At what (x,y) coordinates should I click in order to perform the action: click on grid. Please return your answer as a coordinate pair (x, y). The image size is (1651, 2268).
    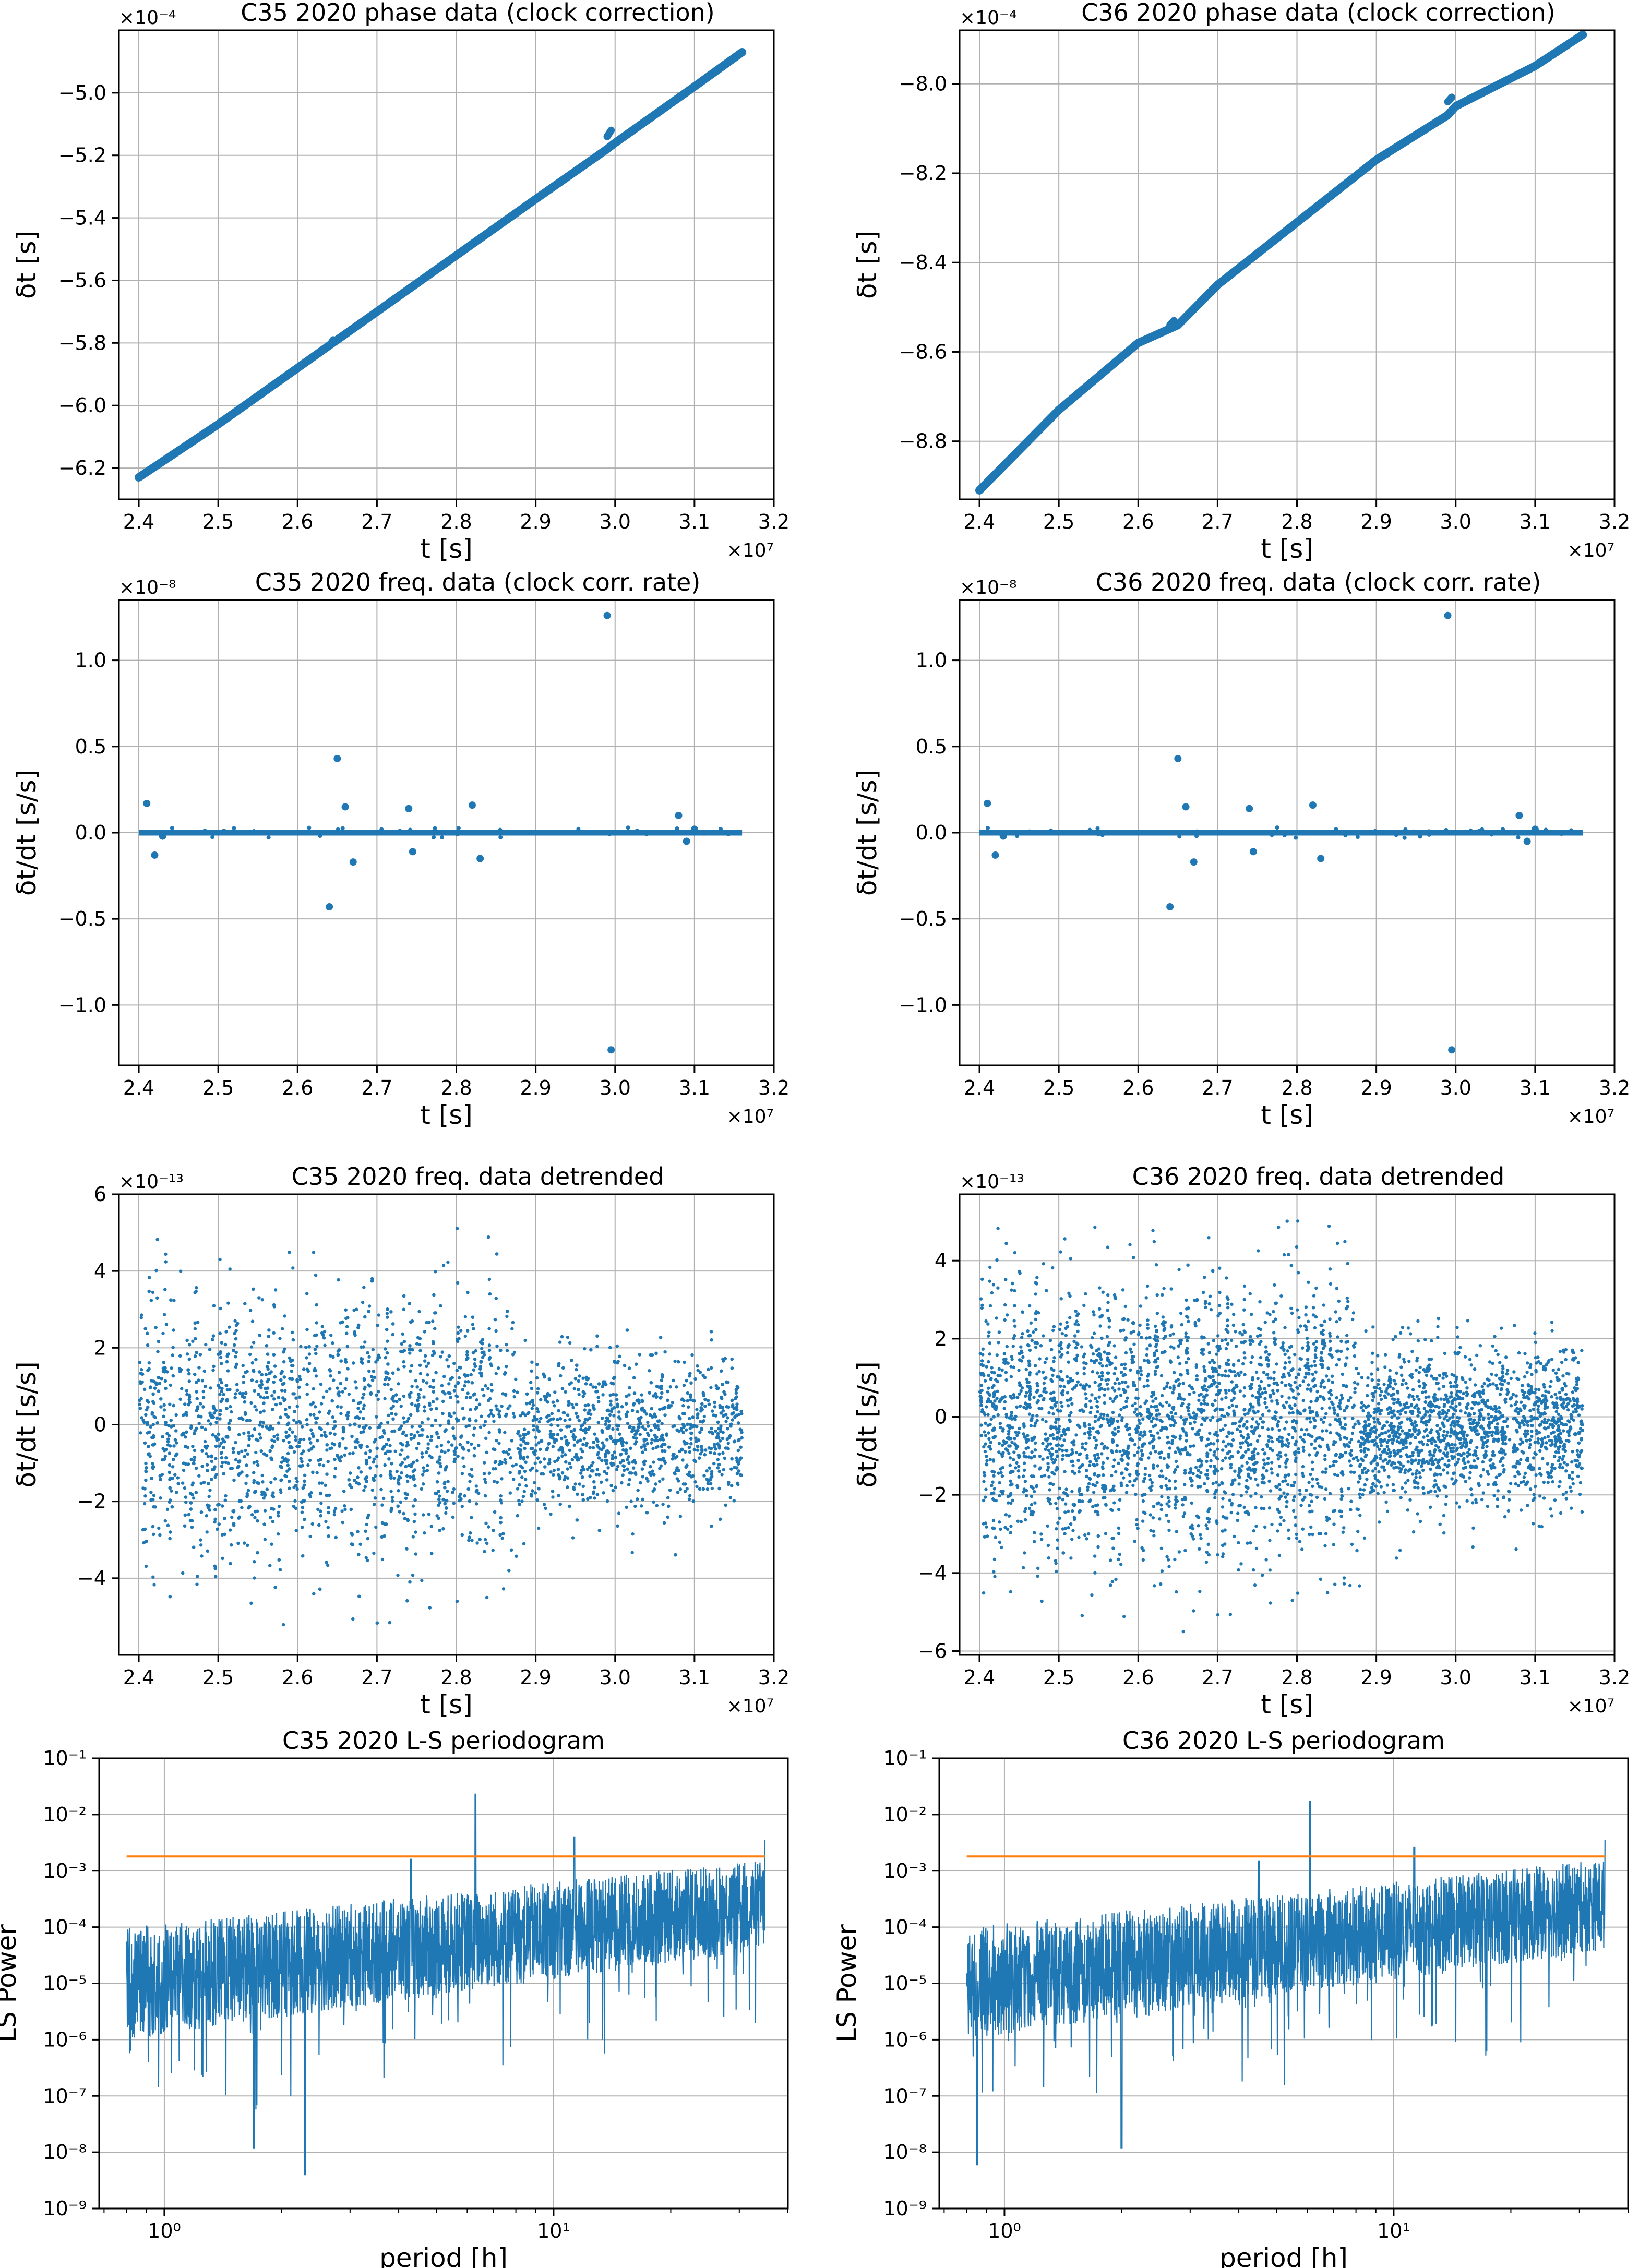
    Looking at the image, I should click on (1287, 264).